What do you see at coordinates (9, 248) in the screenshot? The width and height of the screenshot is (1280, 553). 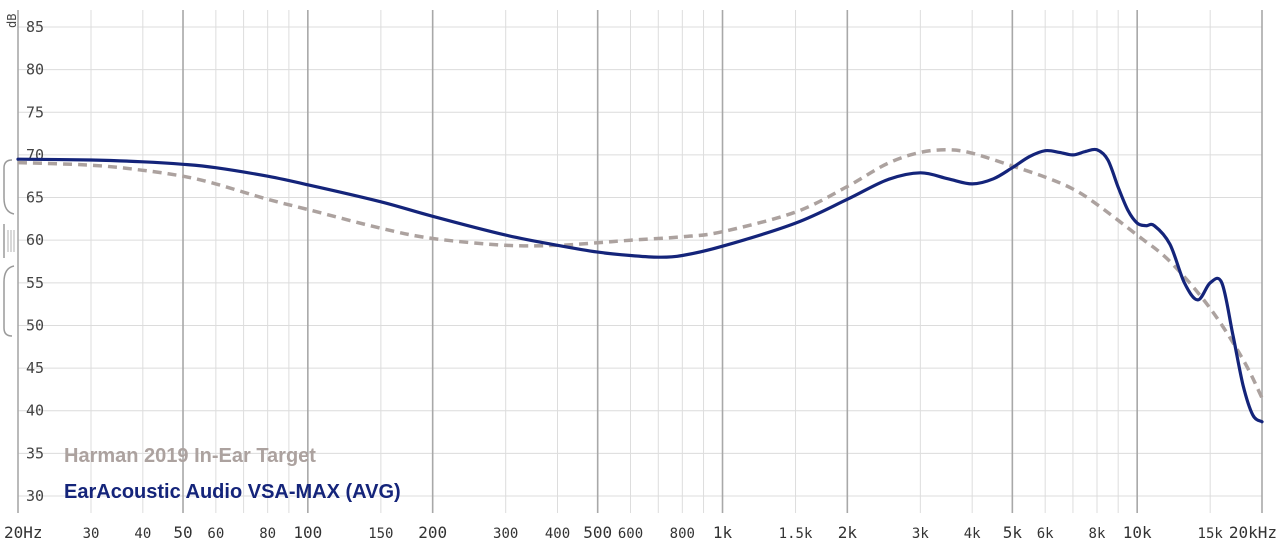 I see `y-scale-drag-handle` at bounding box center [9, 248].